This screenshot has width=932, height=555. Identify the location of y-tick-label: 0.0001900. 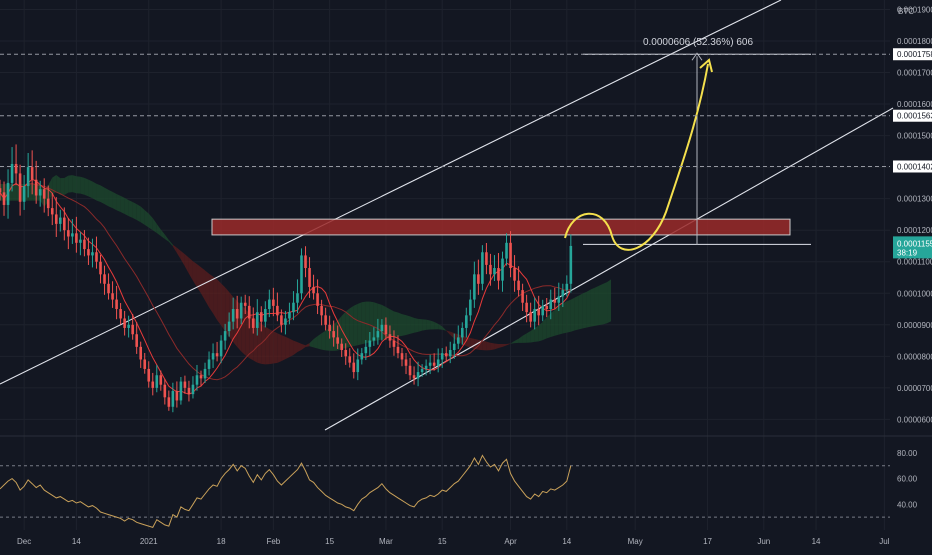
(914, 9).